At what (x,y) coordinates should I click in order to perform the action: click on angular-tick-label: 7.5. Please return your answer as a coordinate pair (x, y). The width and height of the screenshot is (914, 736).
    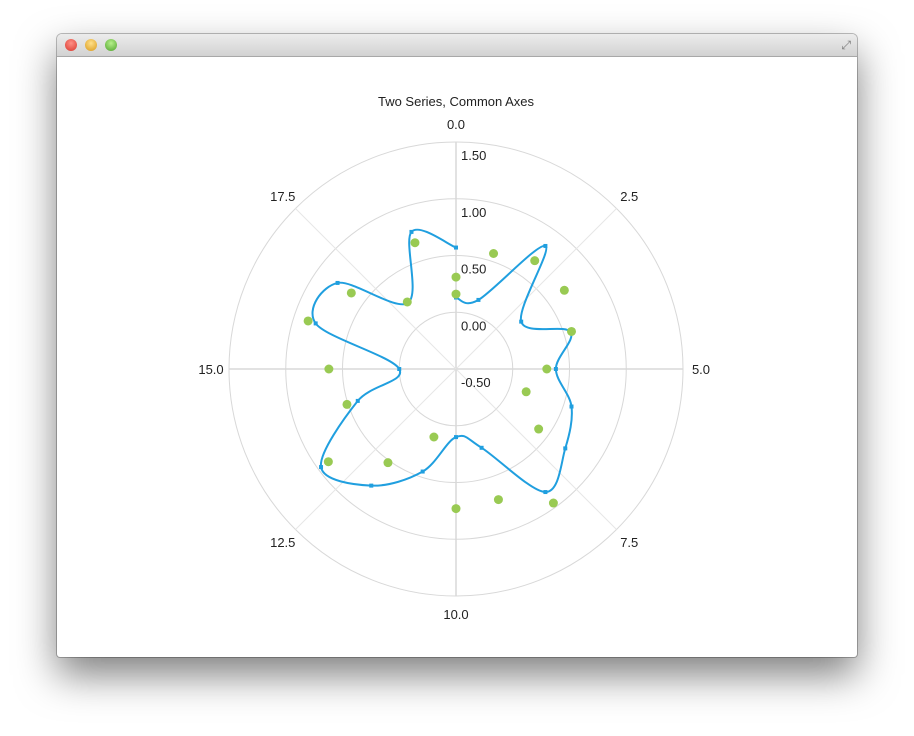
    Looking at the image, I should click on (629, 542).